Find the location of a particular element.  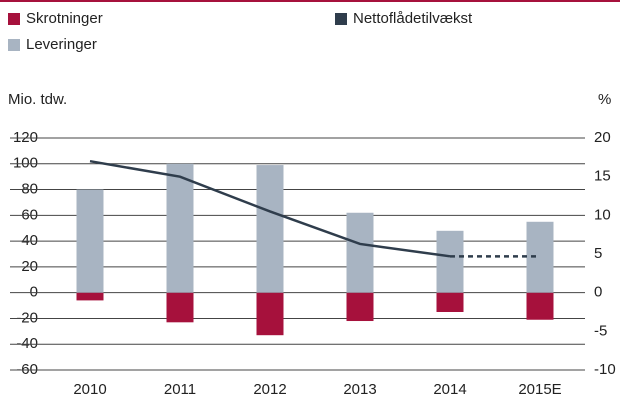

y-tick-label: 40 is located at coordinates (29, 240).